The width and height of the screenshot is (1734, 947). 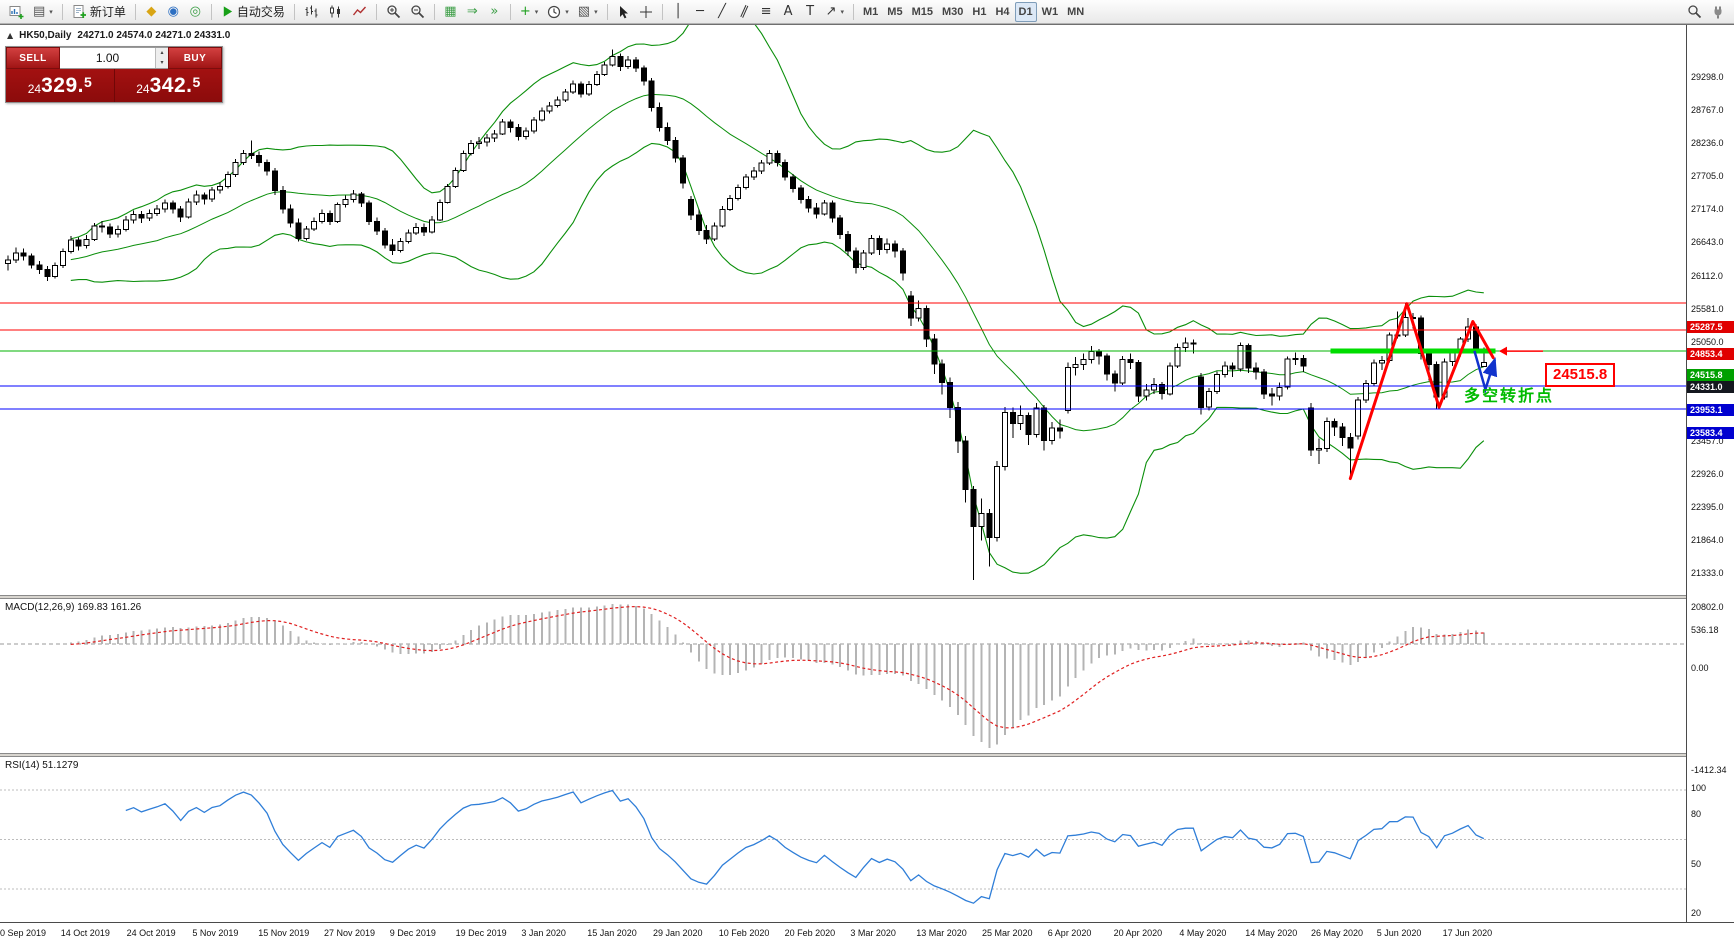 I want to click on vertical-line-tool-button: │, so click(x=678, y=12).